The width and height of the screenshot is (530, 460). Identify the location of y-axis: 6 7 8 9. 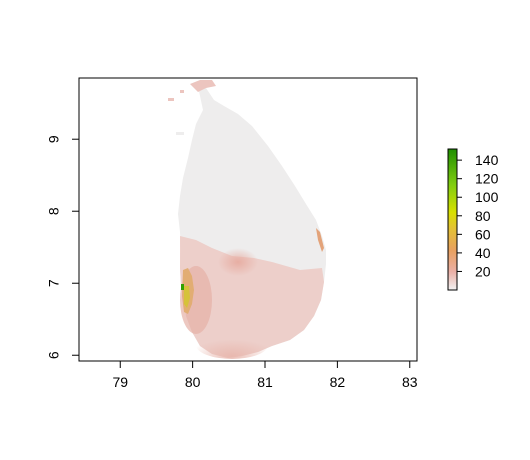
(62, 247).